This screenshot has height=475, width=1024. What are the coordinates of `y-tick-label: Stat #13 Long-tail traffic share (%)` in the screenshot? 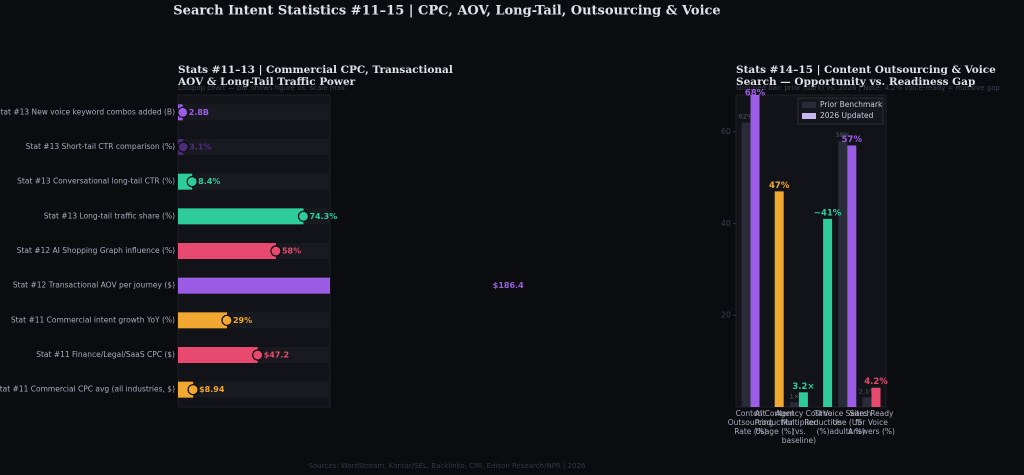 It's located at (109, 215).